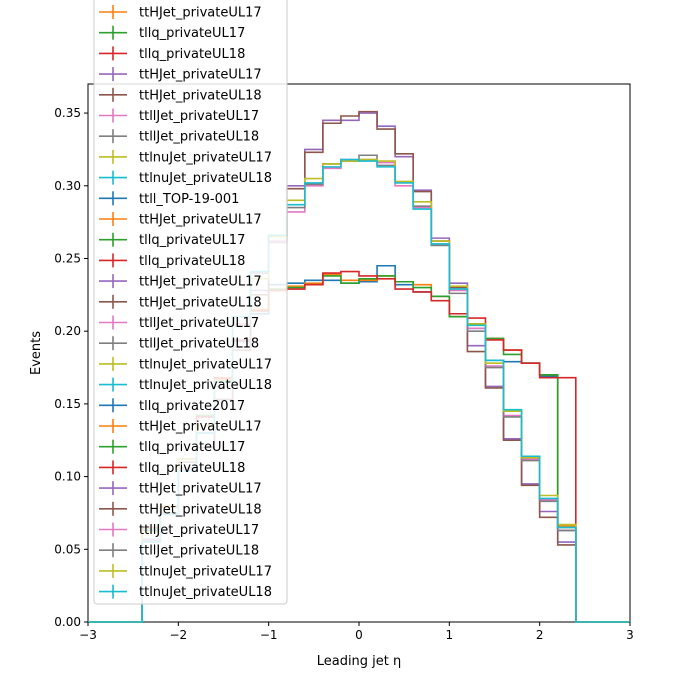  I want to click on y-axis-ticks: 0.00 0.05 0.10 0.15 0.20 0.25 0.30 0.35, so click(71, 367).